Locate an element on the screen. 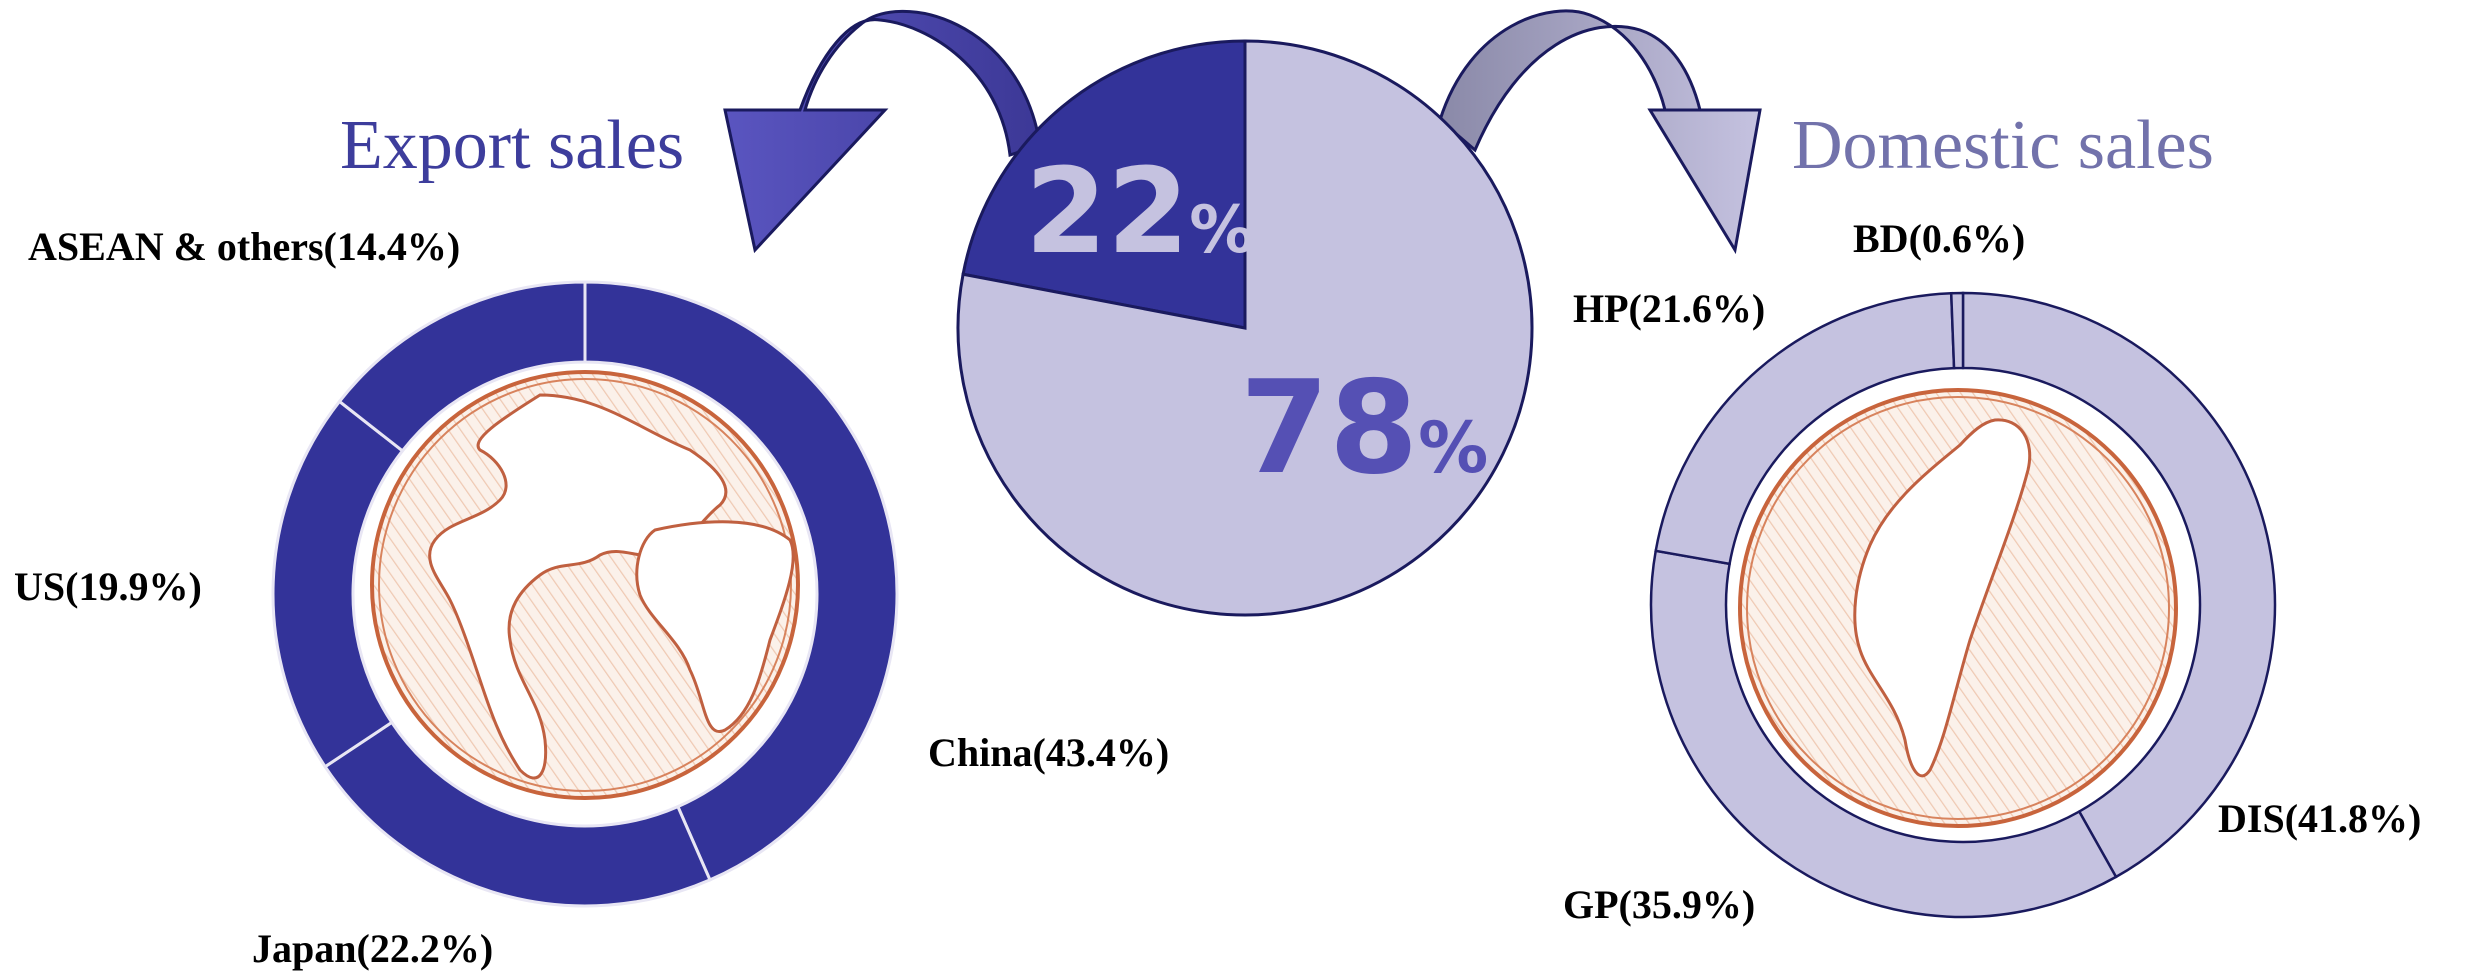 The width and height of the screenshot is (2483, 980). curved-arrow-left-icon is located at coordinates (882, 132).